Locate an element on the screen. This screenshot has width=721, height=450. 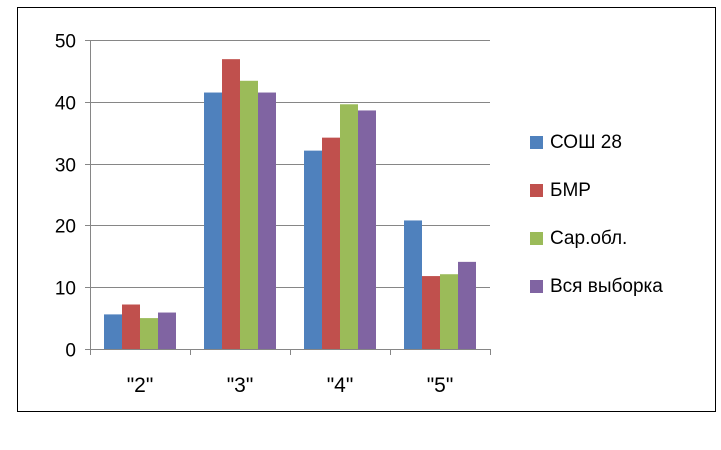
x-tick-label: "2" is located at coordinates (140, 385).